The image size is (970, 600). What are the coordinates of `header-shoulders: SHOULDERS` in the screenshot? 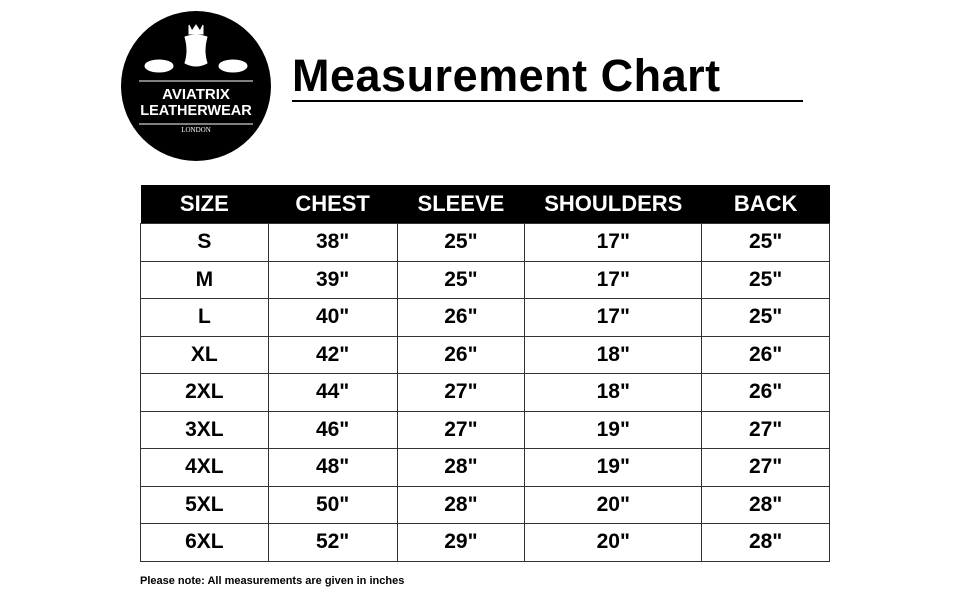 It's located at (613, 204).